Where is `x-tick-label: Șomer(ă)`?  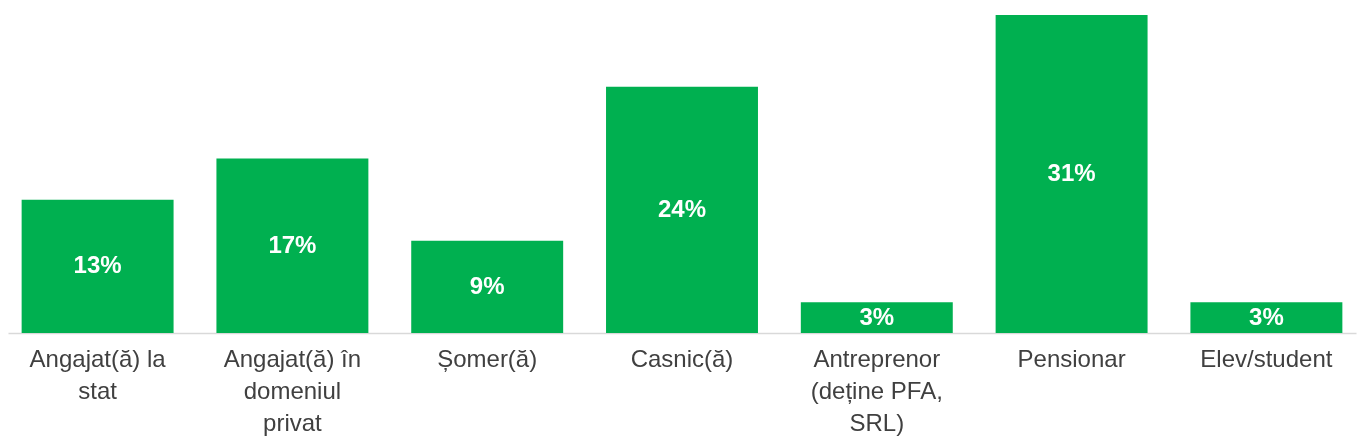 x-tick-label: Șomer(ă) is located at coordinates (487, 358).